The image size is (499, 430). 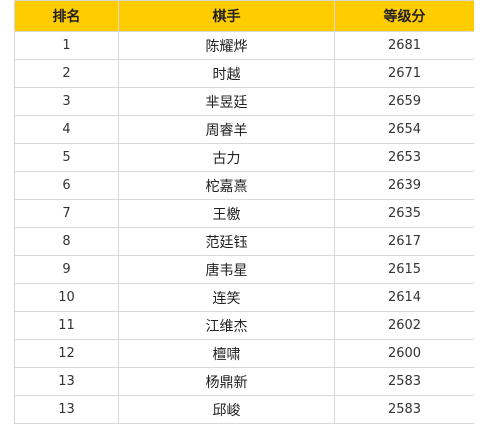 I want to click on rating-cell: 2659, so click(x=404, y=101).